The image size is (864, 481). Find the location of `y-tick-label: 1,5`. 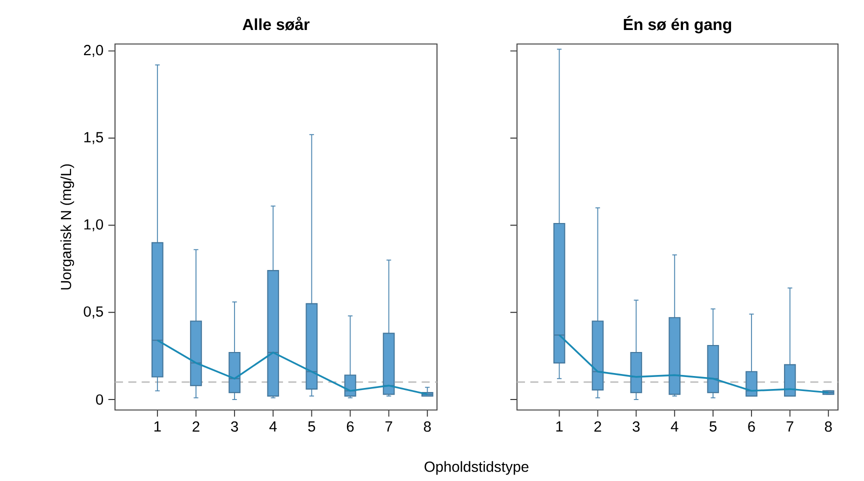

y-tick-label: 1,5 is located at coordinates (93, 138).